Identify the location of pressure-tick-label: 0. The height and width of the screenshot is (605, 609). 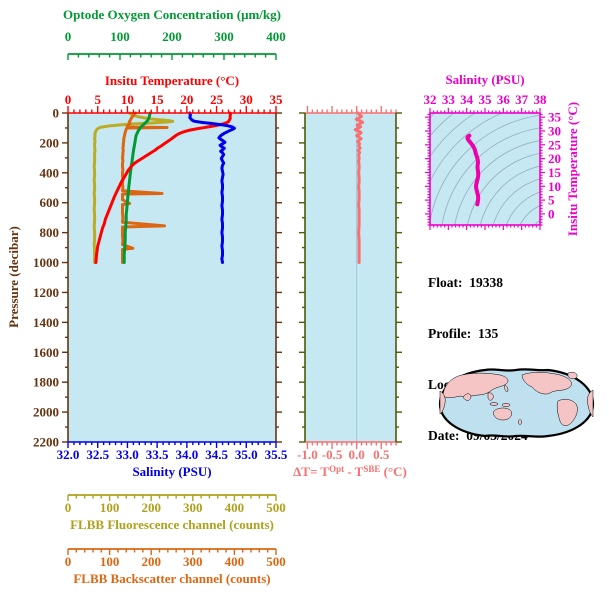
(56, 113).